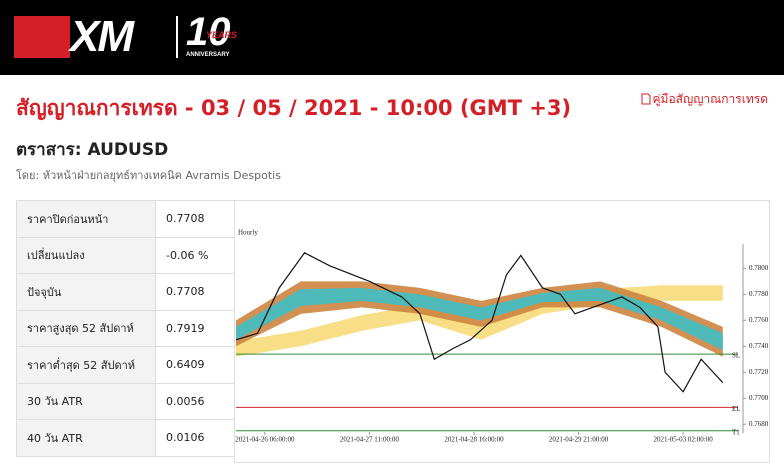 Image resolution: width=784 pixels, height=476 pixels. Describe the element at coordinates (474, 440) in the screenshot. I see `x-tick-label: 2021-04-28 16:00:00` at that location.